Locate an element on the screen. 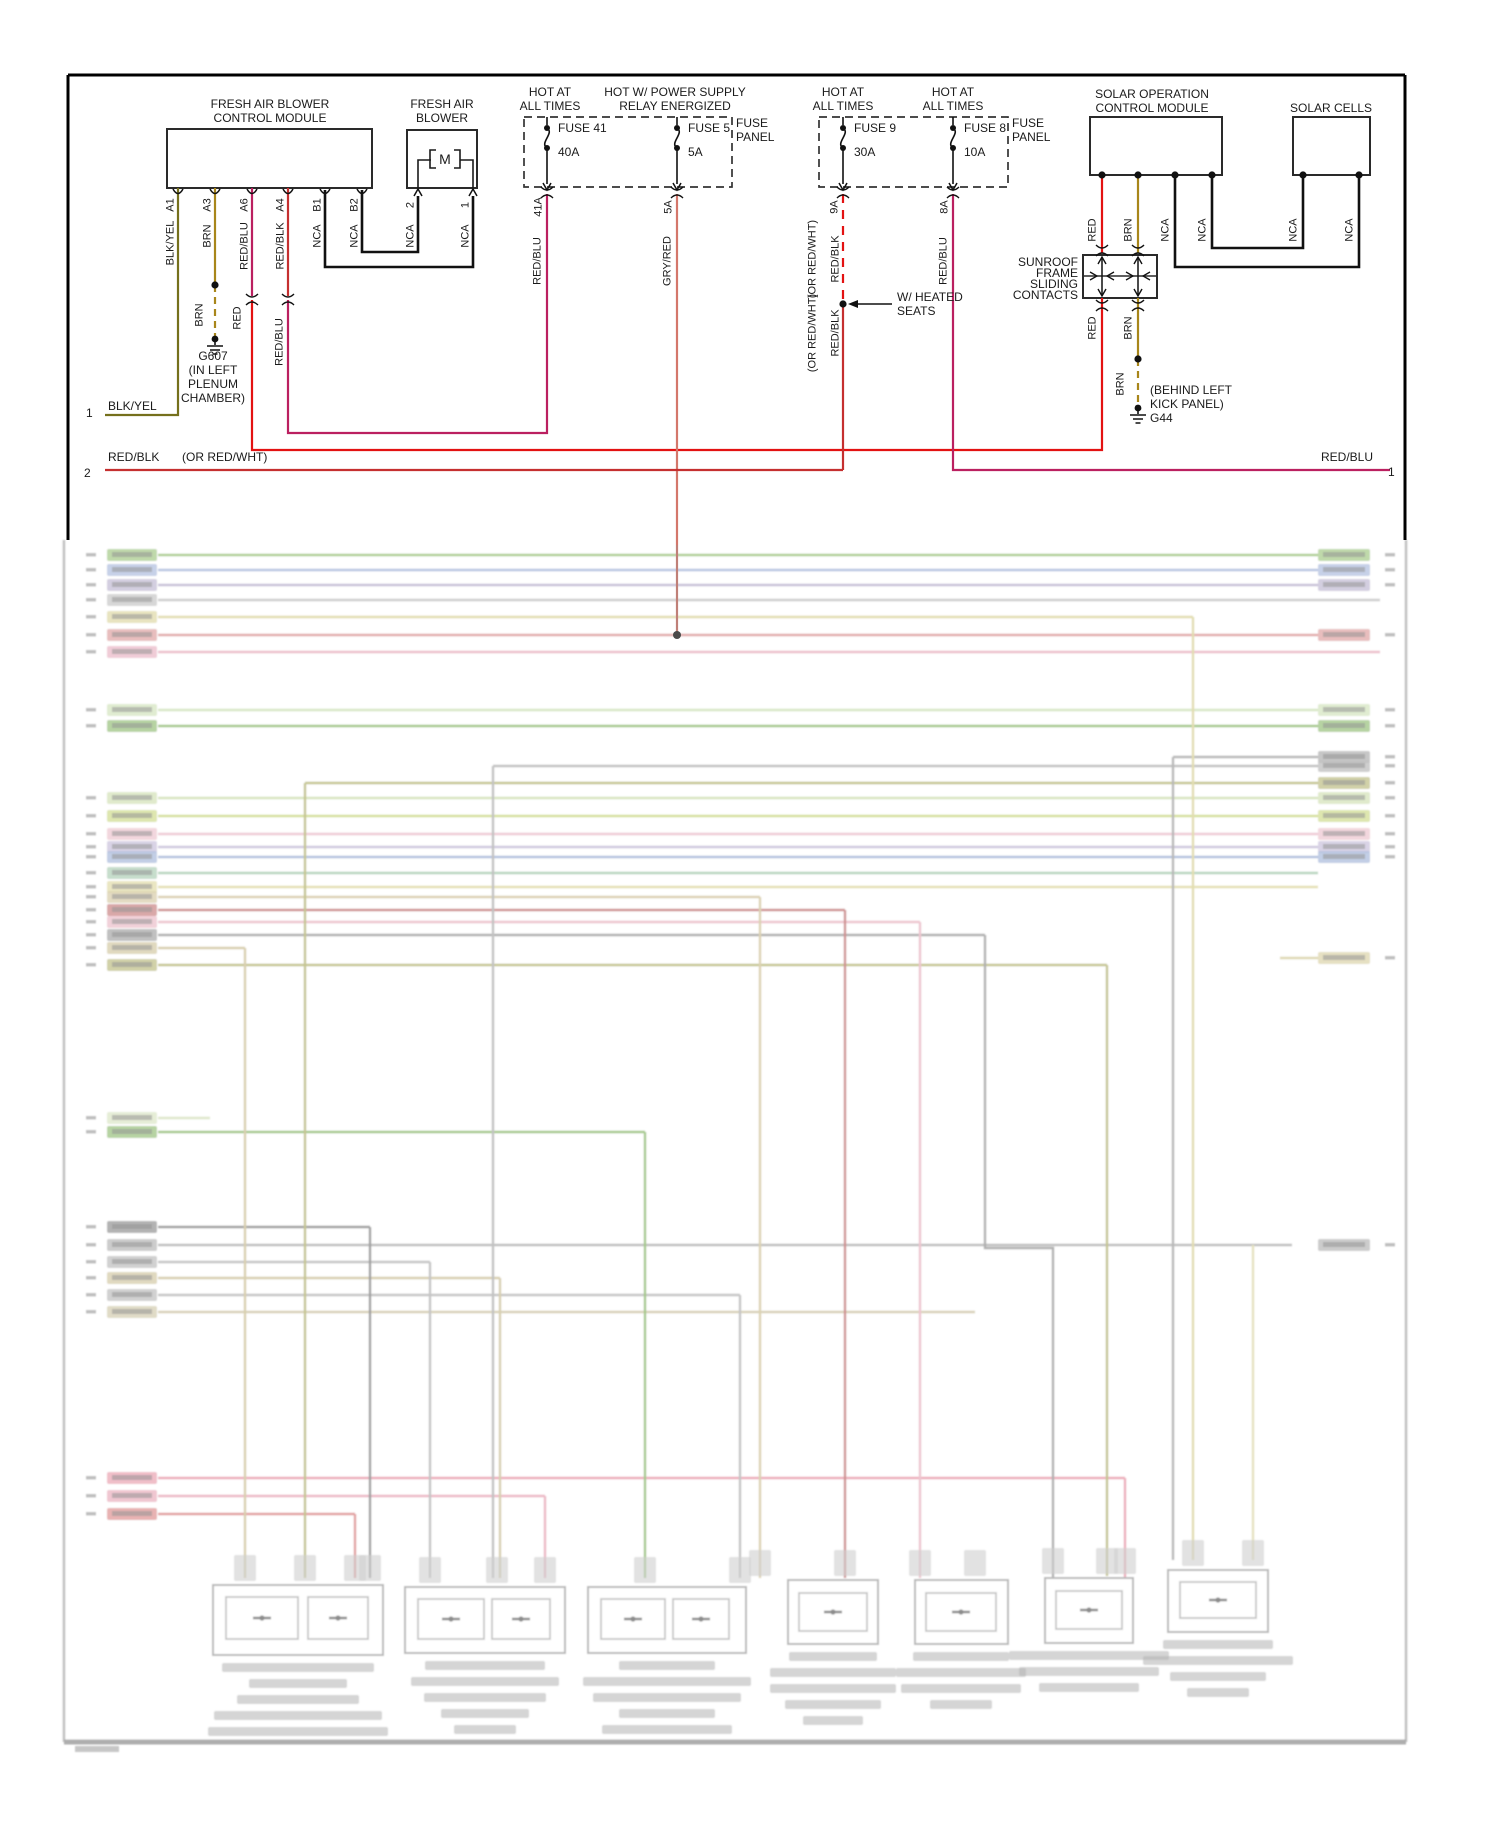 The image size is (1500, 1828). label-fuses-2-alt: (OR RED/WHT) is located at coordinates (812, 259).